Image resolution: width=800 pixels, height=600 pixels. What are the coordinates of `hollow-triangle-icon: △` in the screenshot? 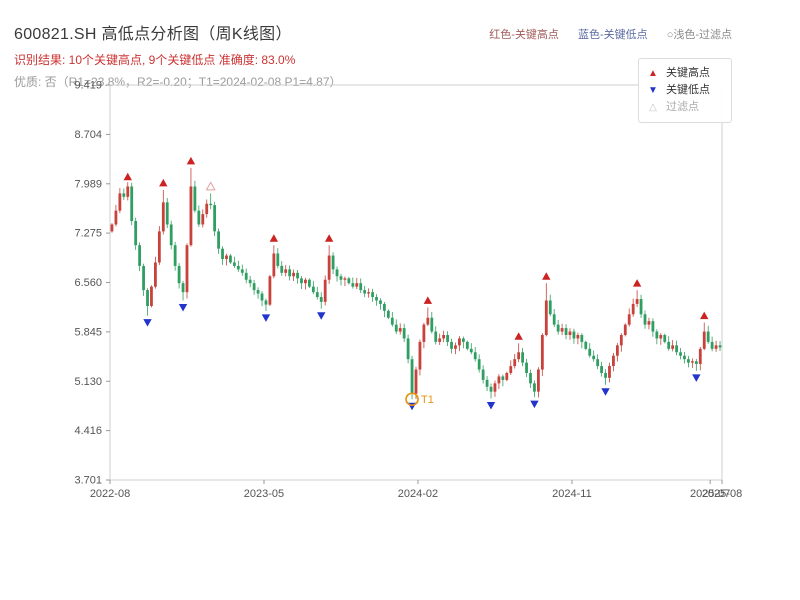 It's located at (653, 107).